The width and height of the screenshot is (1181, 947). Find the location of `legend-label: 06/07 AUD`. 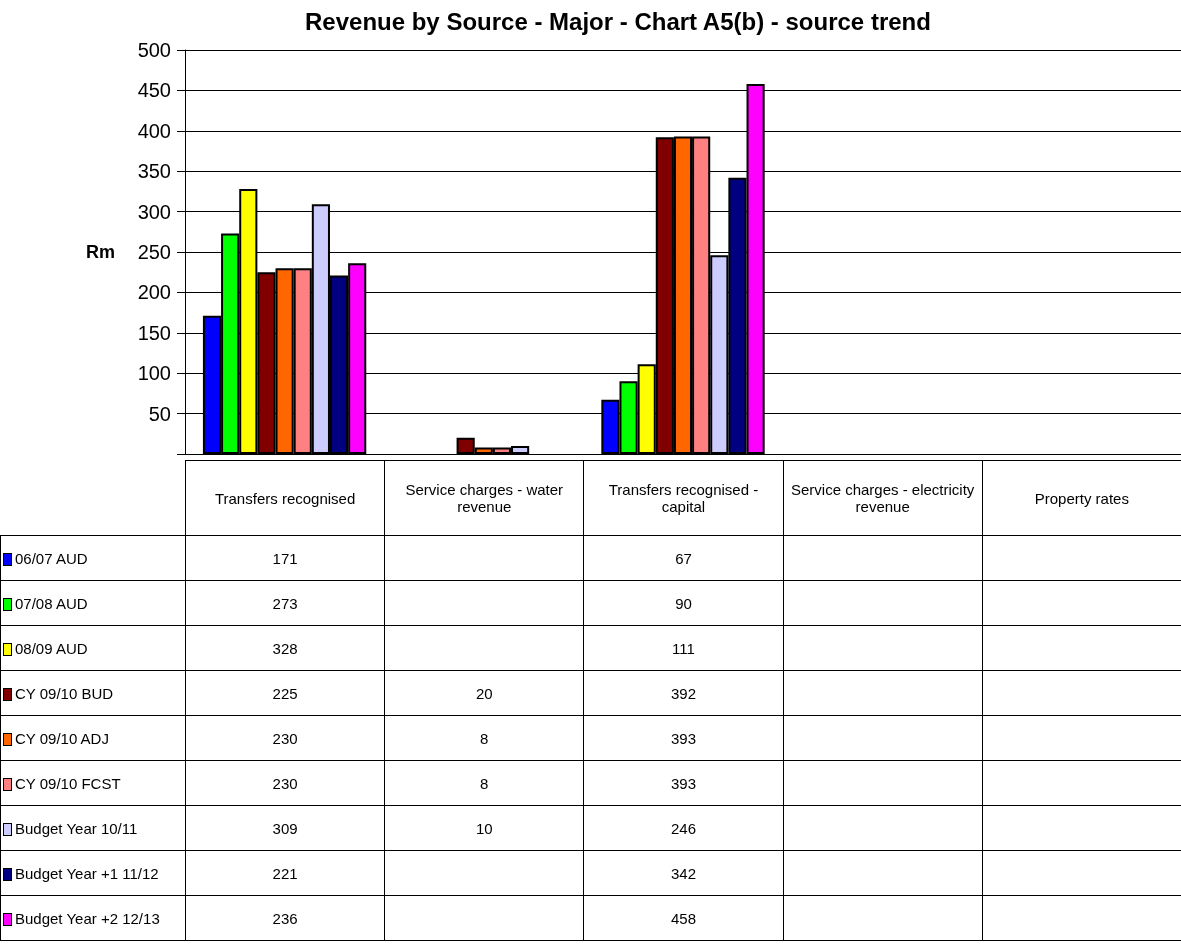

legend-label: 06/07 AUD is located at coordinates (93, 558).